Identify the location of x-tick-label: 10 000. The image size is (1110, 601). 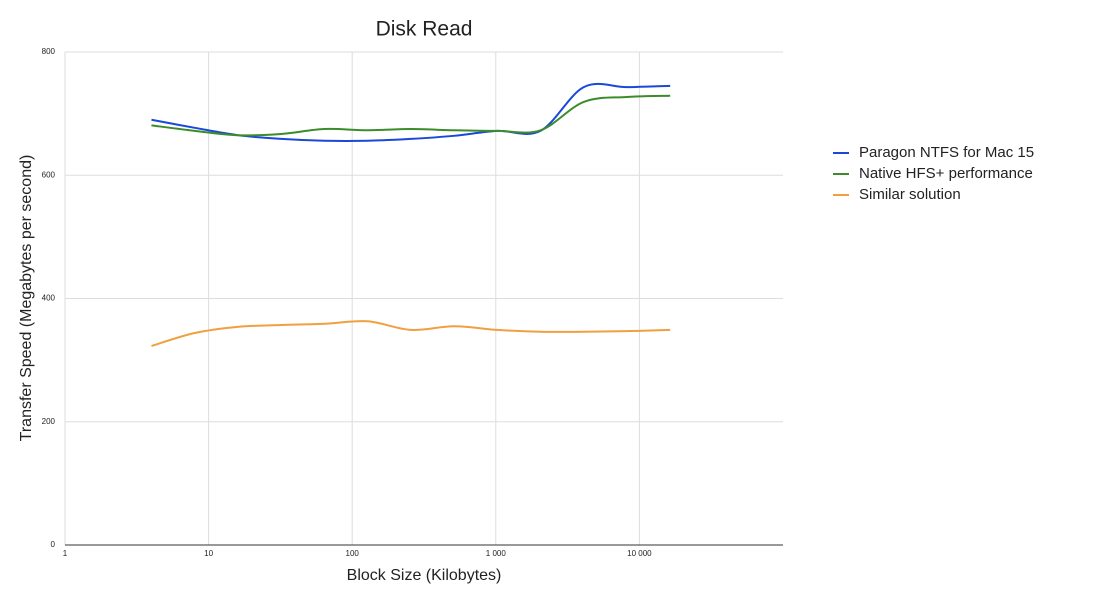
(639, 553).